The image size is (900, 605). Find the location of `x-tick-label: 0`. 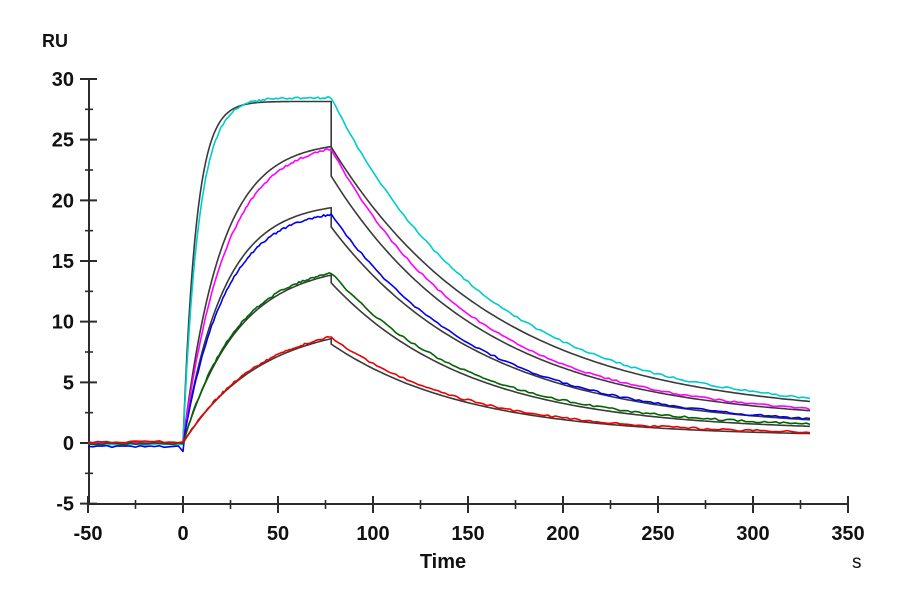

x-tick-label: 0 is located at coordinates (182, 534).